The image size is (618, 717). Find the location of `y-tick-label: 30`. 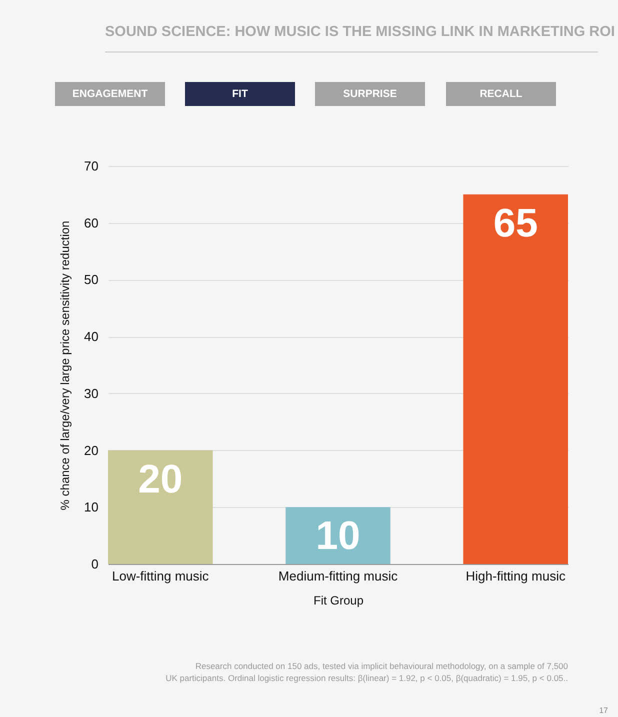

y-tick-label: 30 is located at coordinates (91, 393).